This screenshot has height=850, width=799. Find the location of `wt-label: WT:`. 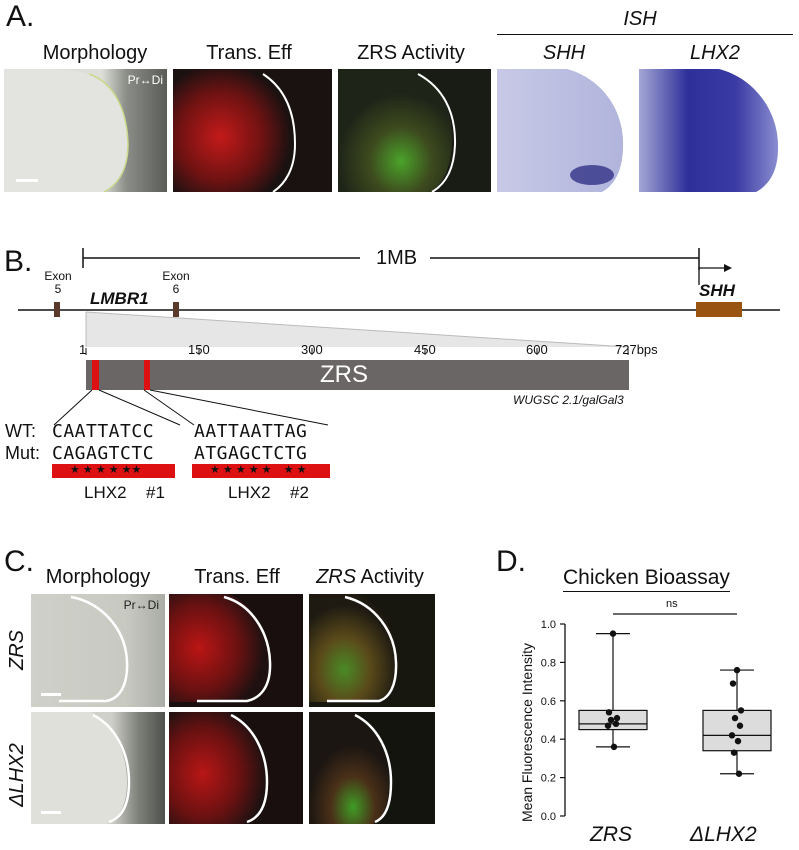

wt-label: WT: is located at coordinates (20, 431).